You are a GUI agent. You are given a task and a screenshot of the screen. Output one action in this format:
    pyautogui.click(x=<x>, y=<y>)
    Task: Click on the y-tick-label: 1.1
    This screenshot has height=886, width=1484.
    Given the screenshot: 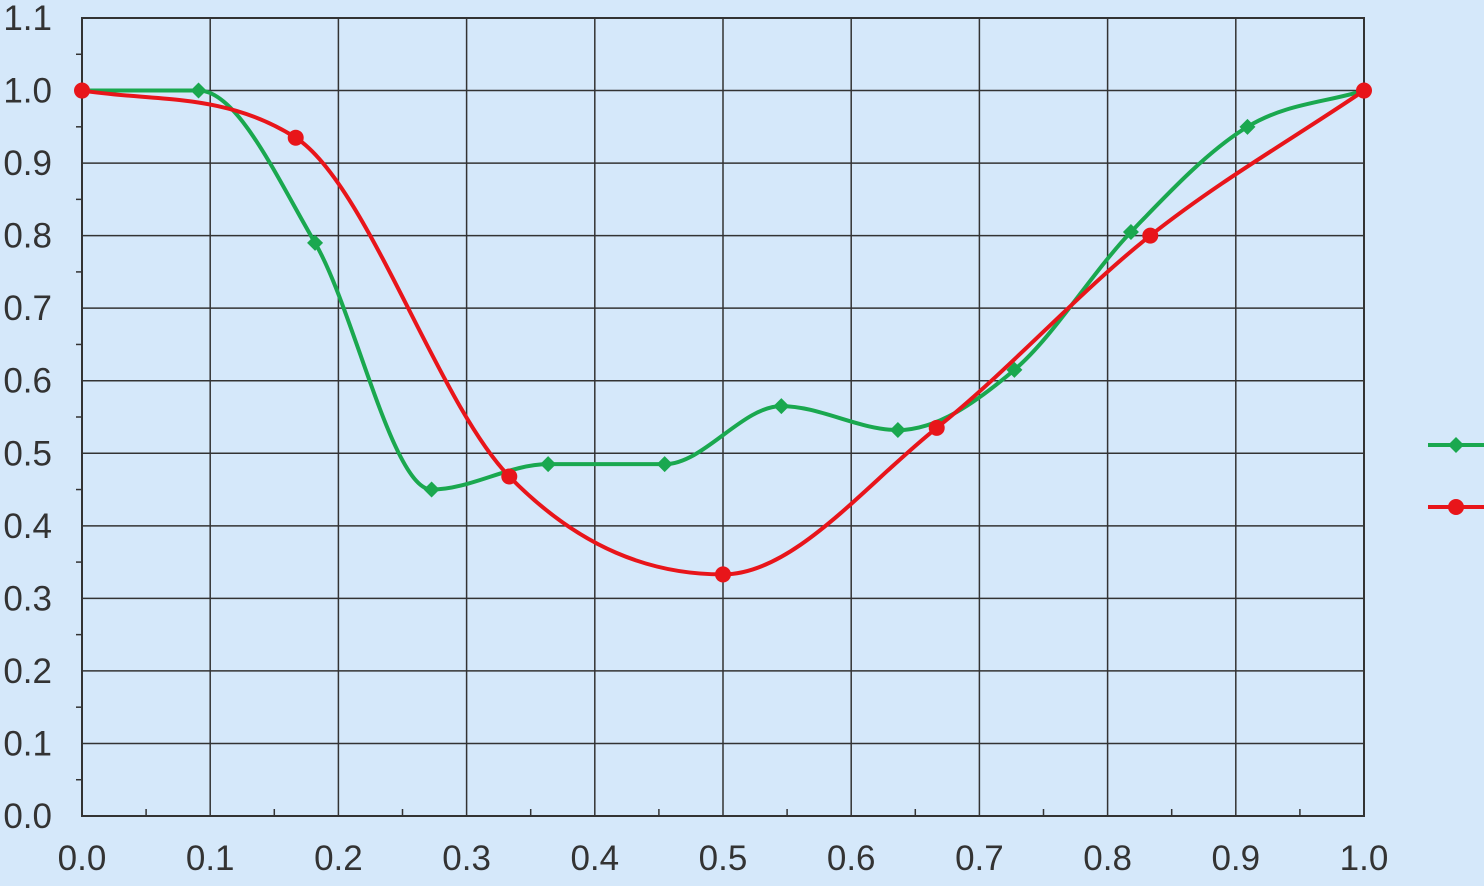 What is the action you would take?
    pyautogui.click(x=27, y=19)
    